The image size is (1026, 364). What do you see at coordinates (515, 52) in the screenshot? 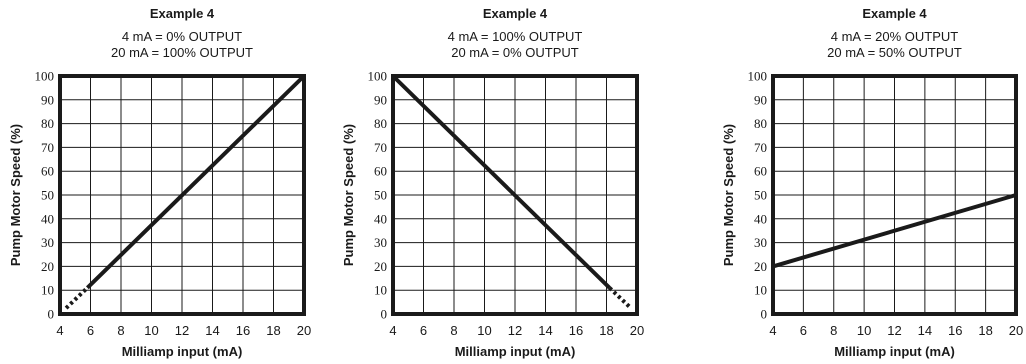
I see `chart-subtitle-line: 20 mA = 0% OUTPUT` at bounding box center [515, 52].